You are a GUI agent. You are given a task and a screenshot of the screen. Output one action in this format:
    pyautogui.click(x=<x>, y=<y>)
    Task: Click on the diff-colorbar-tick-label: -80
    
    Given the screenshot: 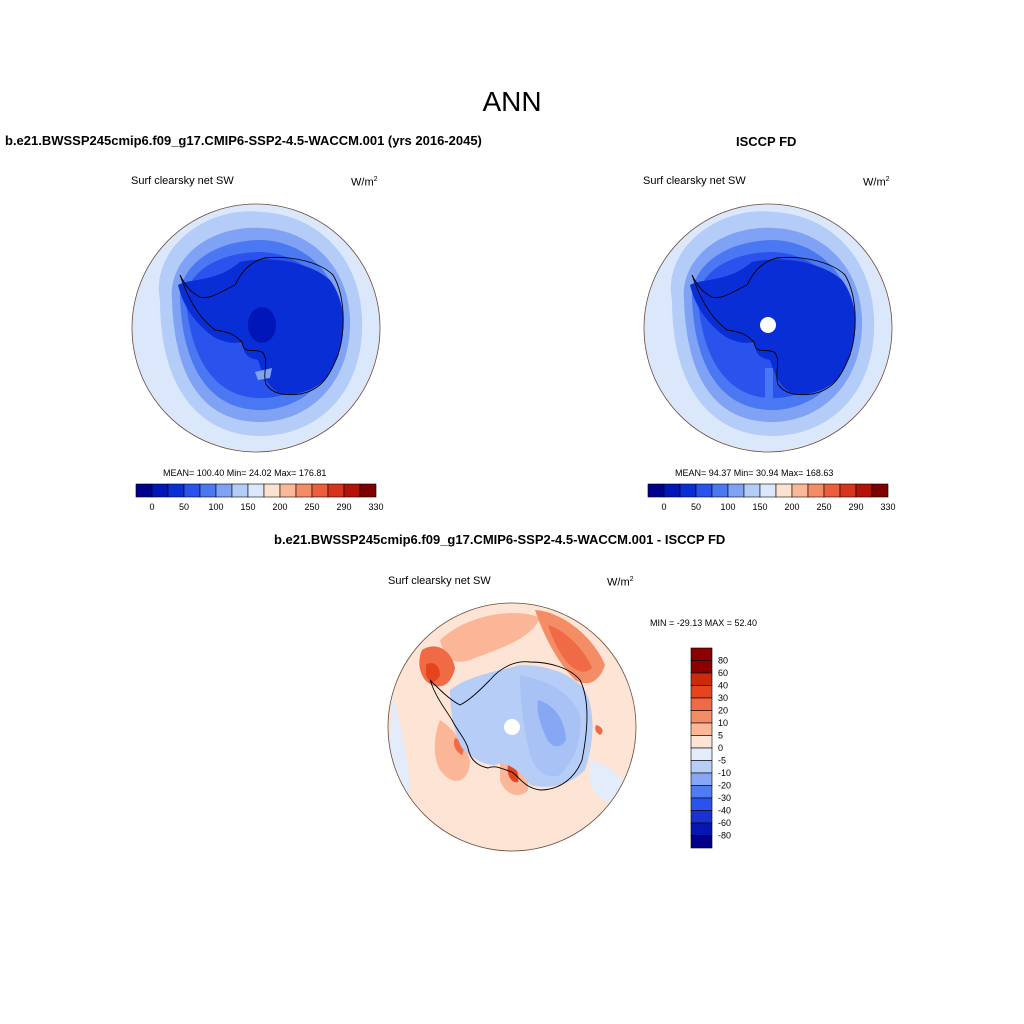 What is the action you would take?
    pyautogui.click(x=724, y=836)
    